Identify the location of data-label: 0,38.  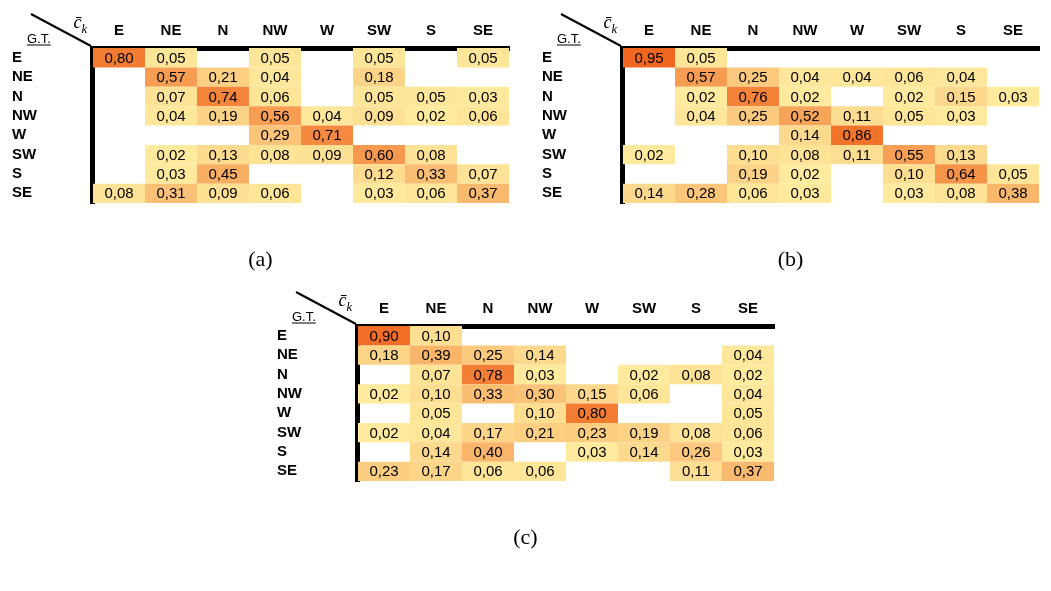
(1013, 193).